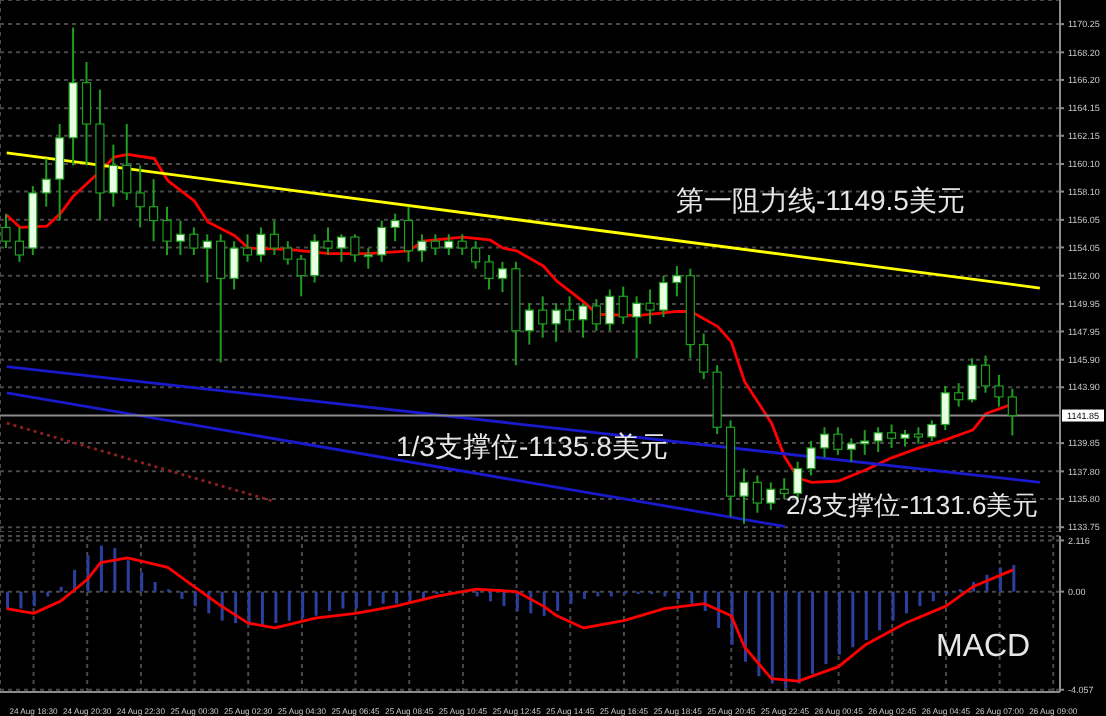  I want to click on annotation: 第一阻力线-1149.5美元, so click(820, 200).